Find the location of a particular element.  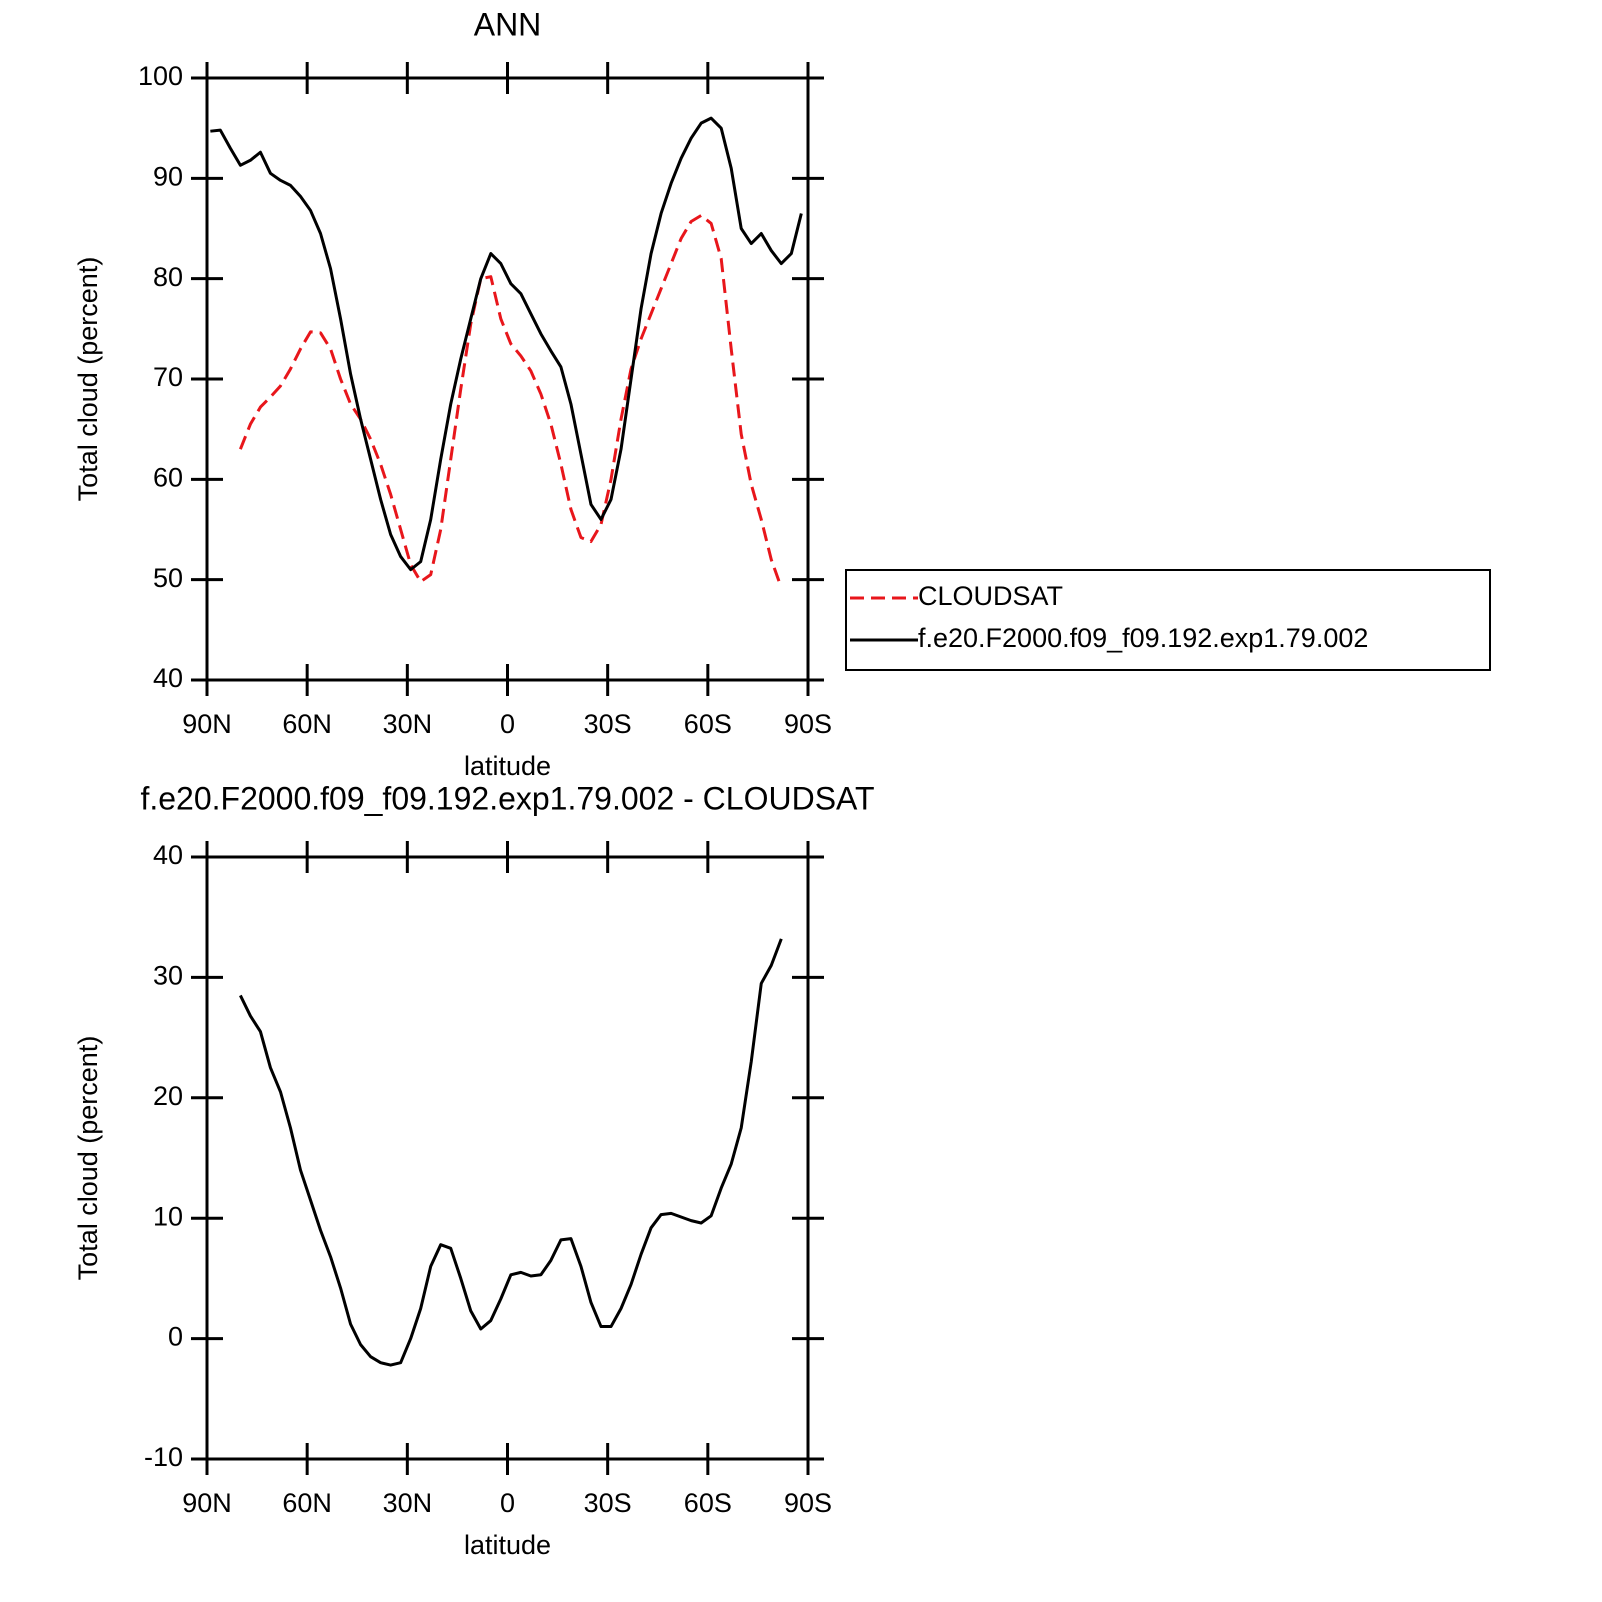

y-tick-label: 20 is located at coordinates (168, 1096).